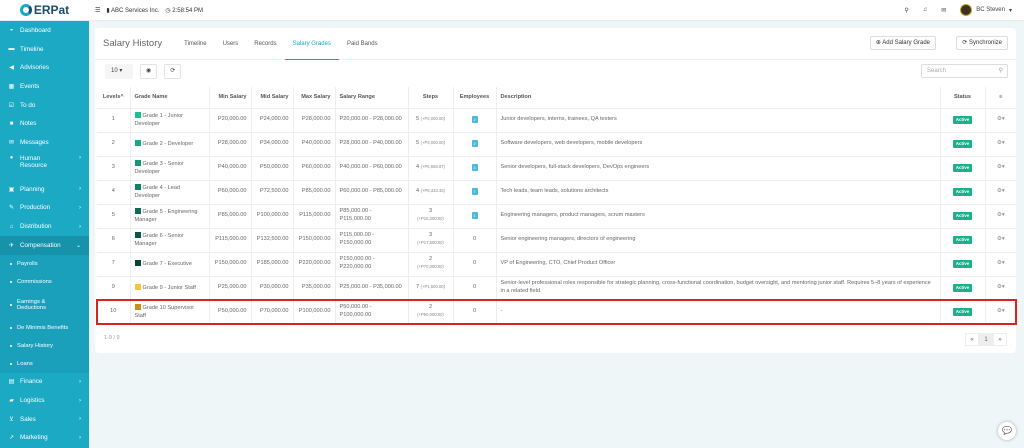  Describe the element at coordinates (22, 105) in the screenshot. I see `sidebar-item-to-do: ☑ To do` at that location.